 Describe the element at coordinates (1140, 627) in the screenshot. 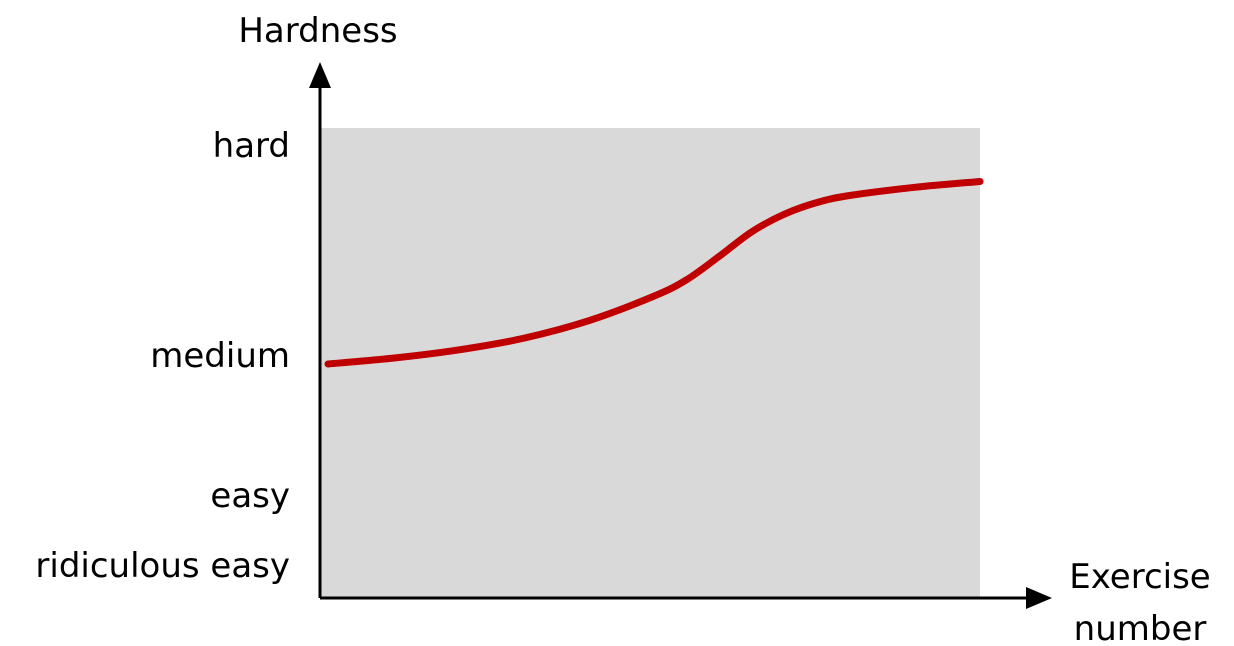

I see `x-axis-label-line-2: number` at that location.